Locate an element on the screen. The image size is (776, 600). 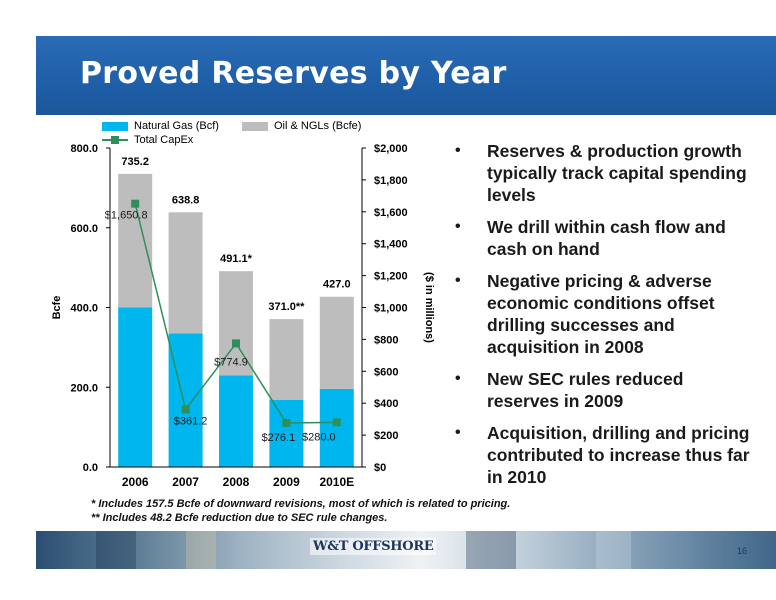
slide-title: Proved Reserves by Year is located at coordinates (293, 73).